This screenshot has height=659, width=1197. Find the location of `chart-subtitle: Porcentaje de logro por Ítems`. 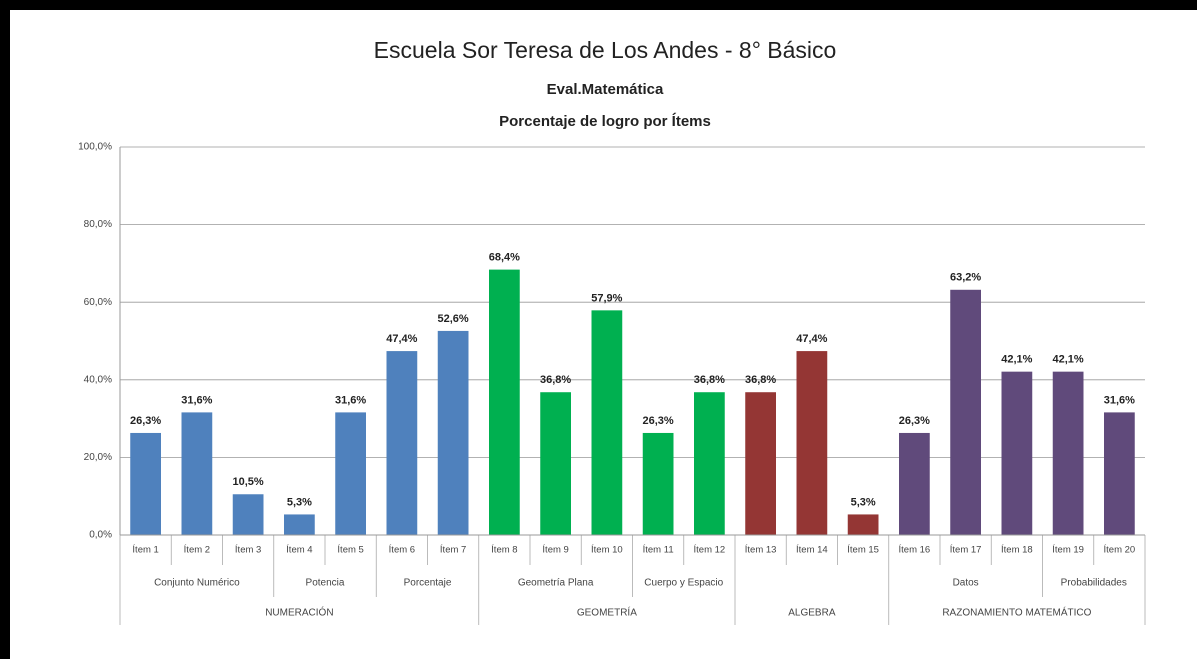

chart-subtitle: Porcentaje de logro por Ítems is located at coordinates (605, 121).